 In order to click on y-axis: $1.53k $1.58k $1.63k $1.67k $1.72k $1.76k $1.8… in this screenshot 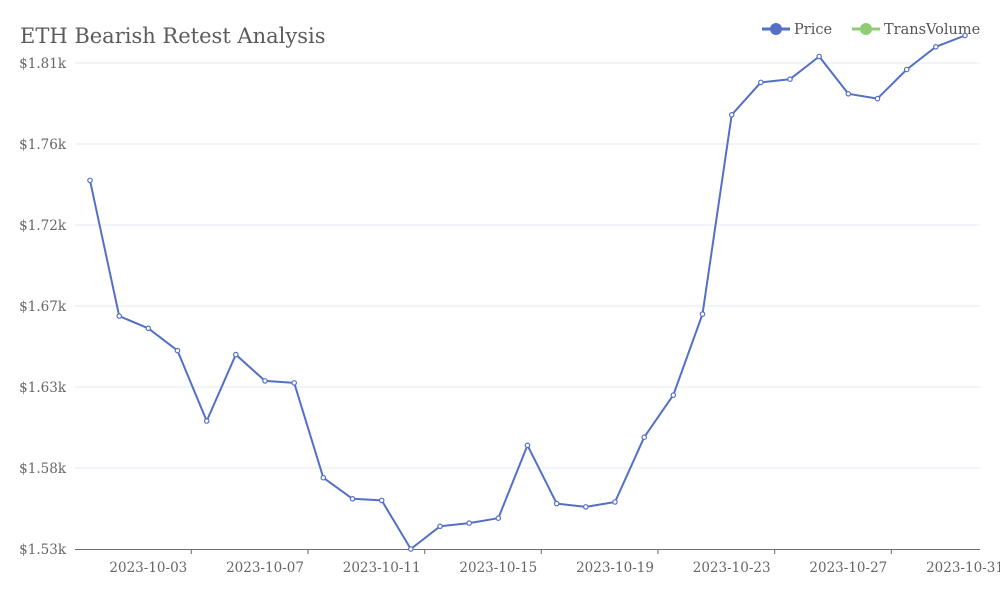, I will do `click(43, 307)`.